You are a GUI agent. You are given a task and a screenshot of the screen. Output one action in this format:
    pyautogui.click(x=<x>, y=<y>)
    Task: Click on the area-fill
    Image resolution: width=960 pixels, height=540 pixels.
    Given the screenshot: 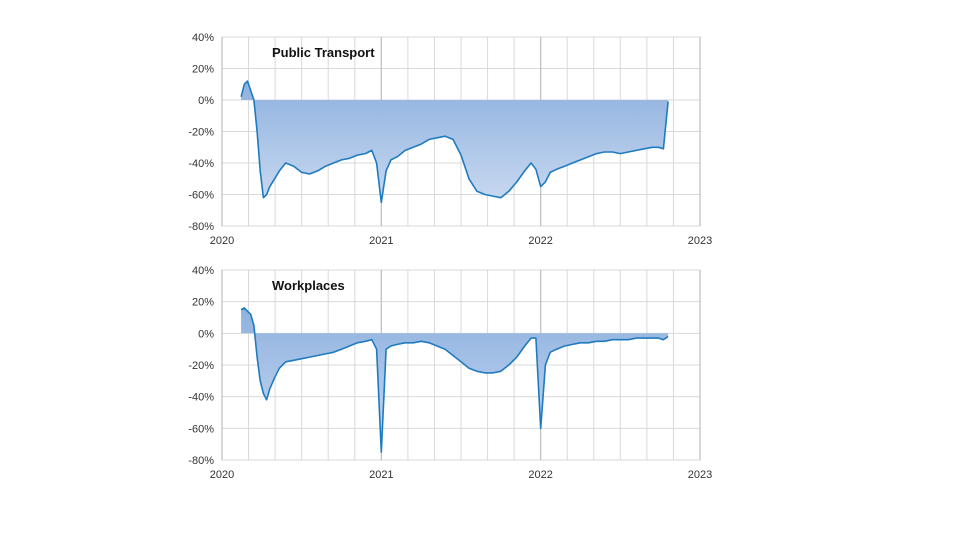 What is the action you would take?
    pyautogui.click(x=455, y=380)
    